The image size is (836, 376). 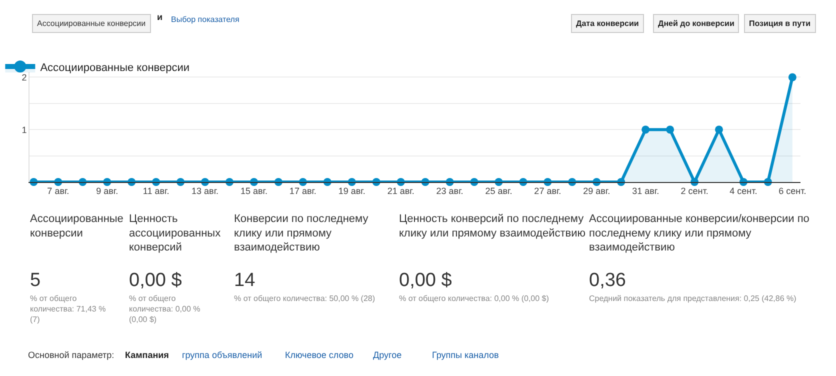 I want to click on x-tick-label: 6 сент., so click(x=792, y=191).